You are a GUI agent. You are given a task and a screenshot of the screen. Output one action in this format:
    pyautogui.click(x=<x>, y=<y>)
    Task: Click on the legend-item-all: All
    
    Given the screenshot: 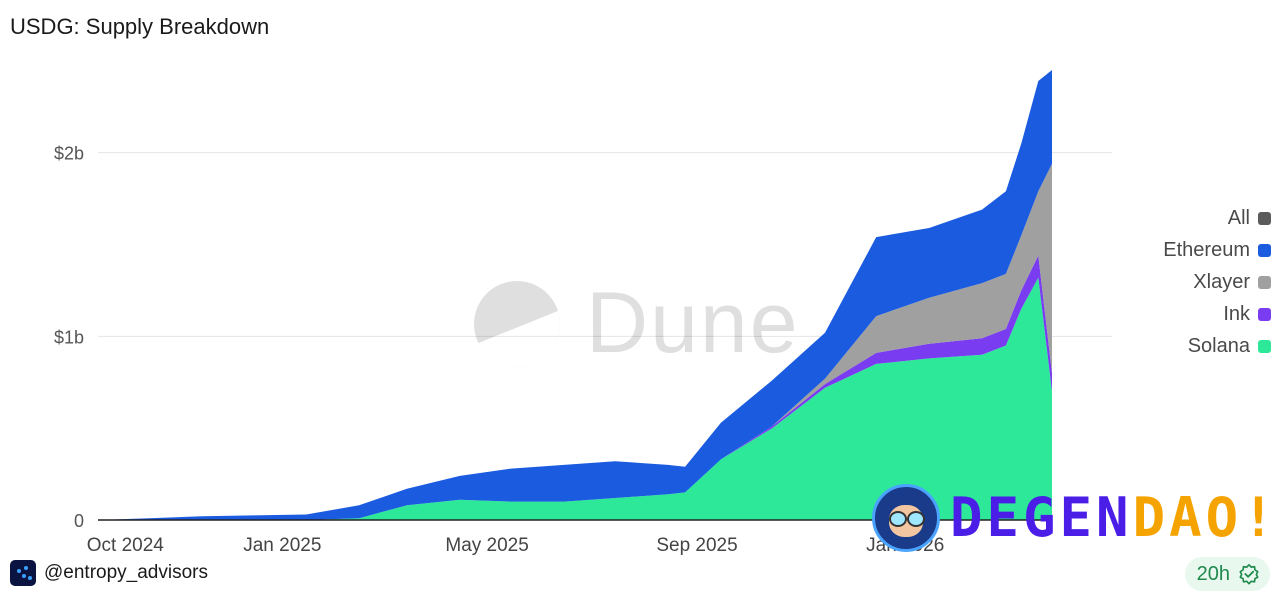 What is the action you would take?
    pyautogui.click(x=1249, y=218)
    